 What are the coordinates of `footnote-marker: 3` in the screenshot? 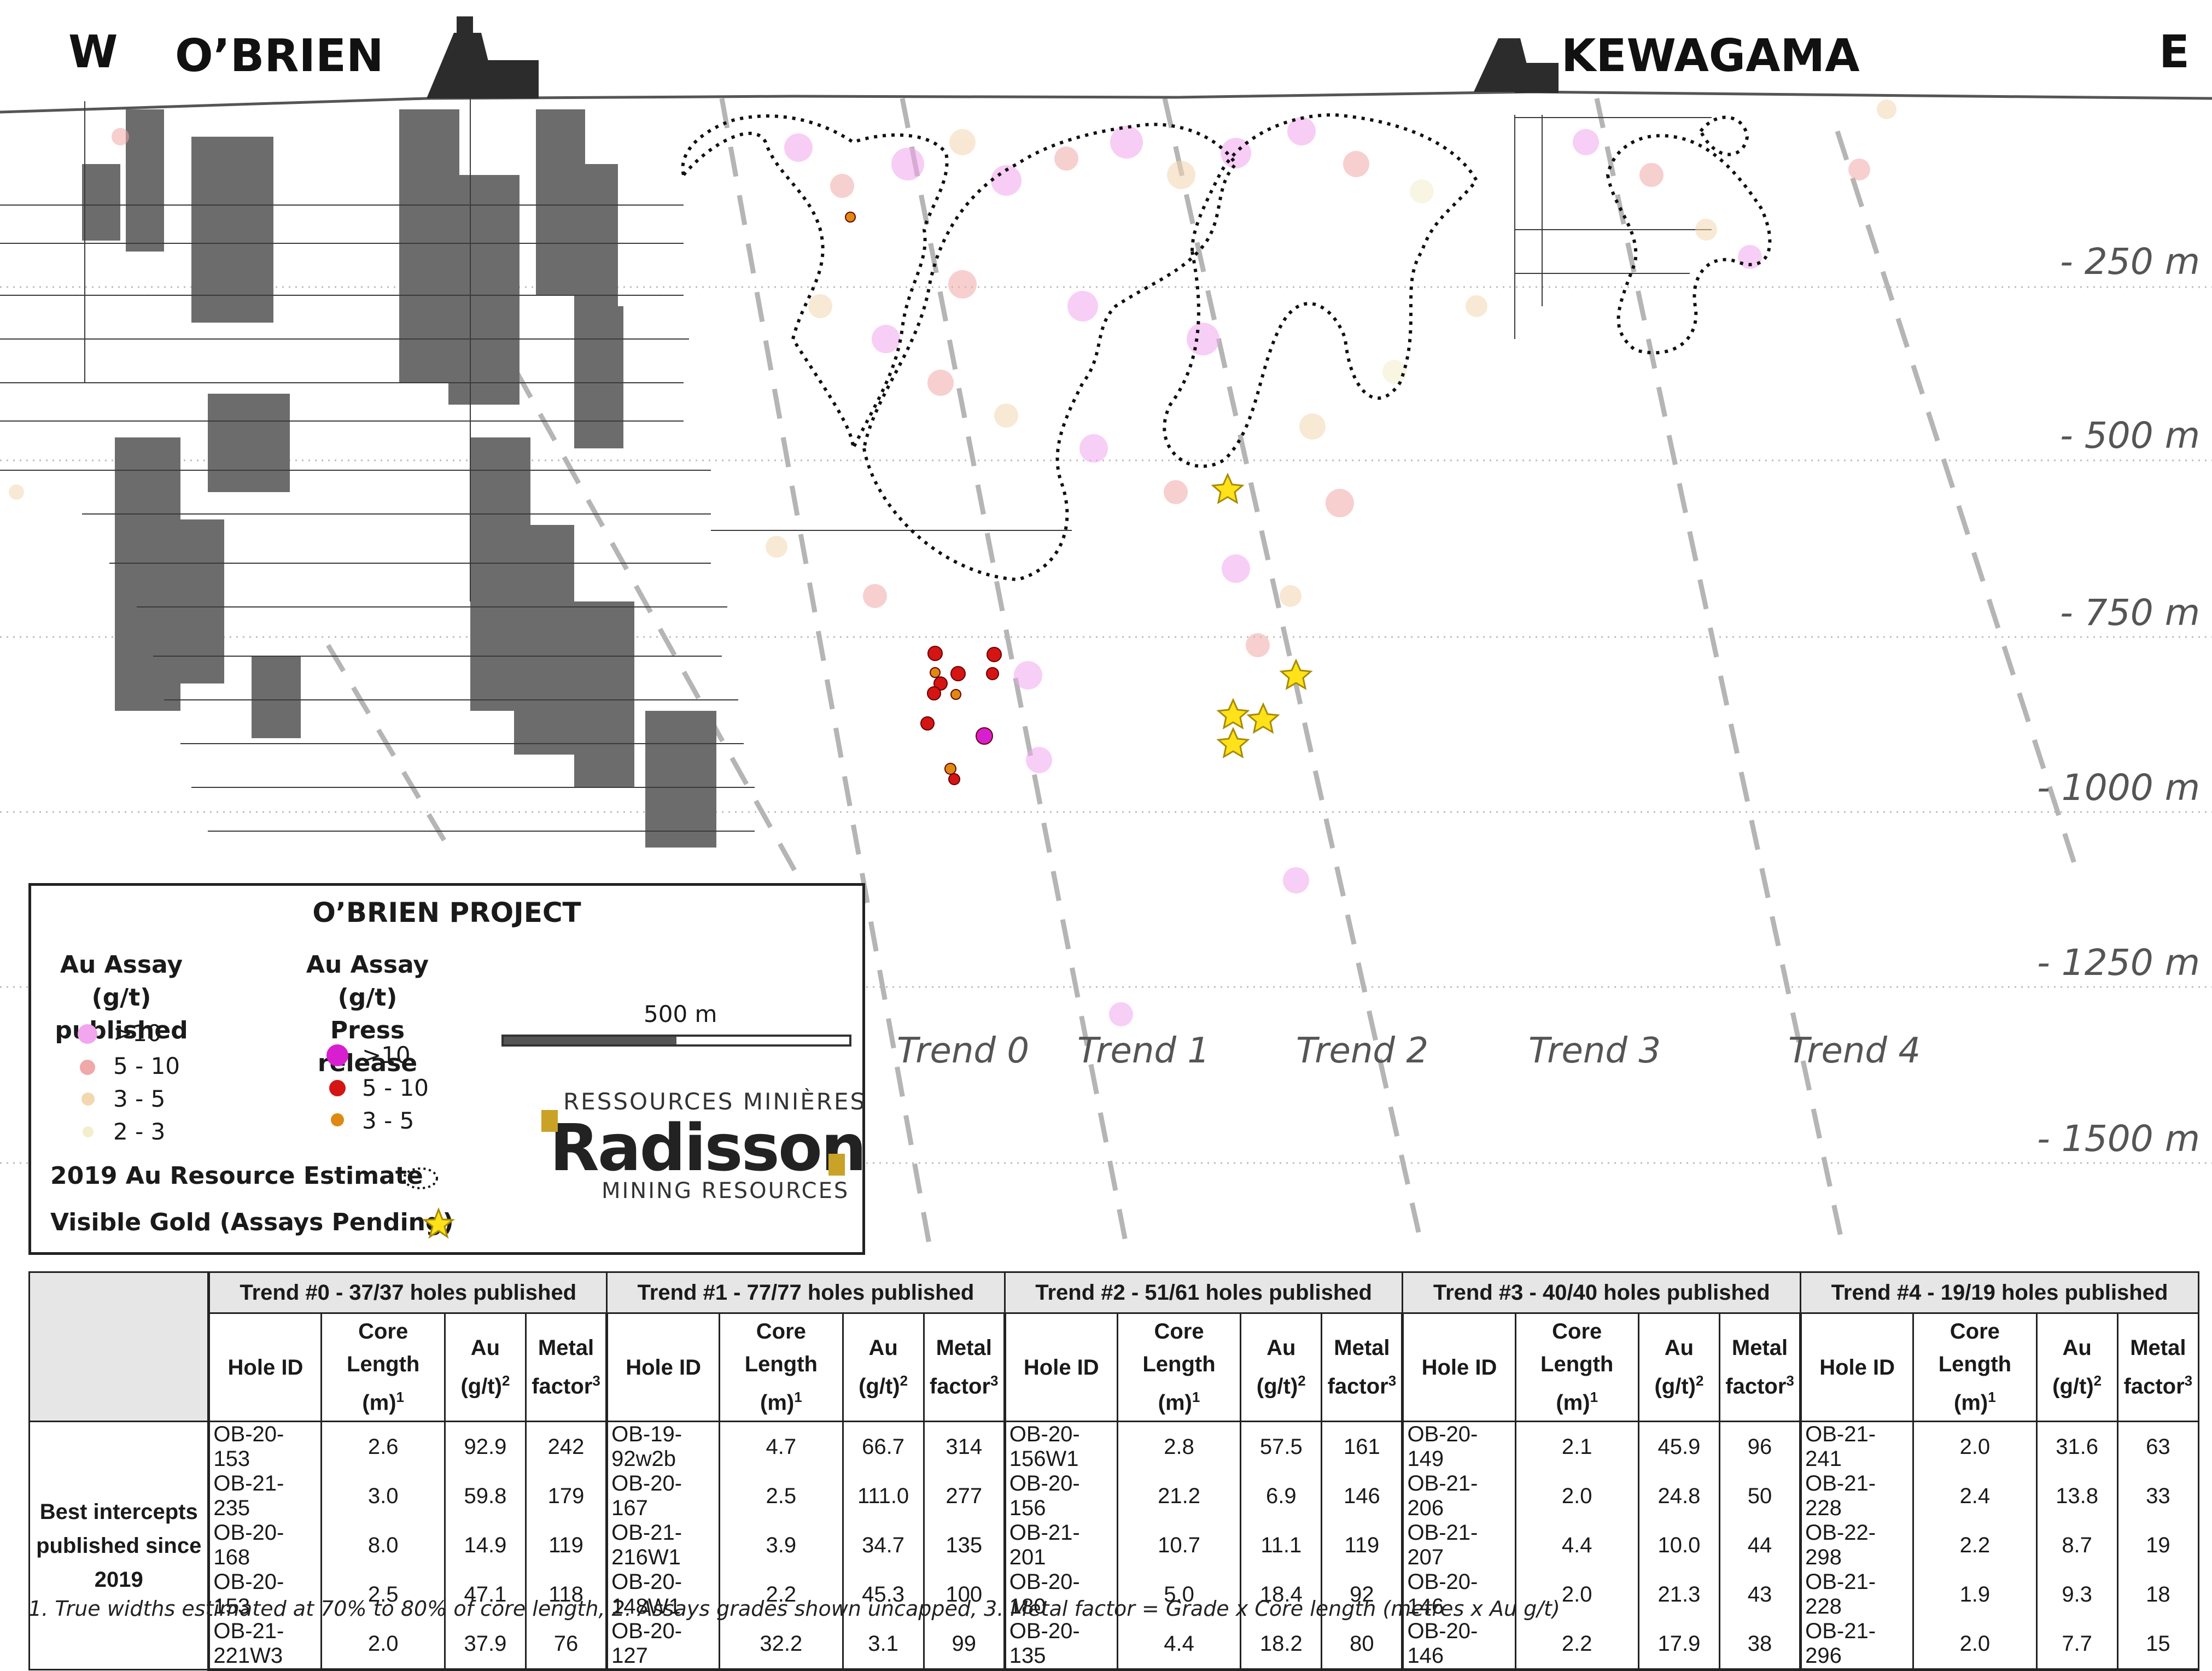 It's located at (1392, 1381).